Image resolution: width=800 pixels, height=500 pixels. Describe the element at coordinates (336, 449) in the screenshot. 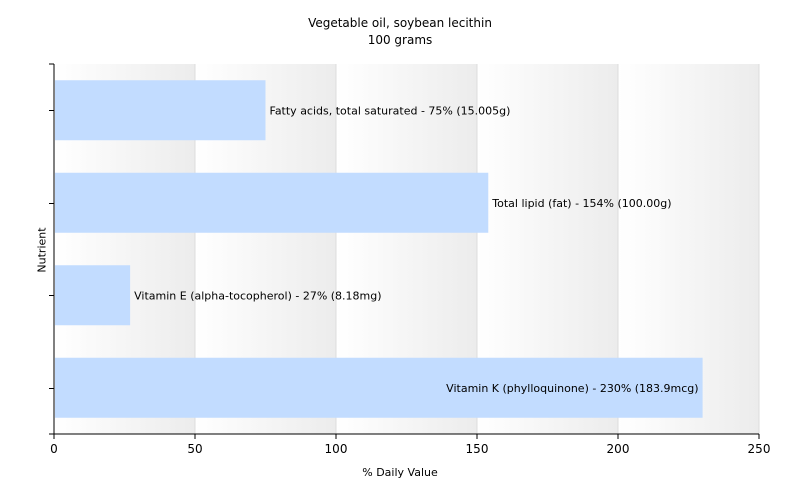

I see `x-tick-label: 100` at that location.